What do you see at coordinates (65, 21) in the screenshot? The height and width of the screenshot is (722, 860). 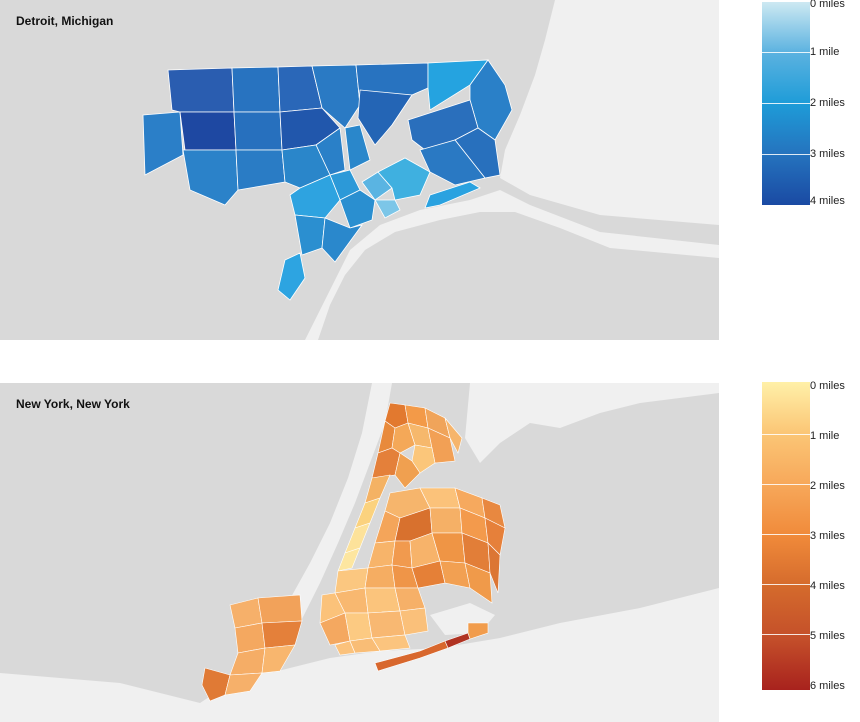 I see `map-title: Detroit, Michigan` at bounding box center [65, 21].